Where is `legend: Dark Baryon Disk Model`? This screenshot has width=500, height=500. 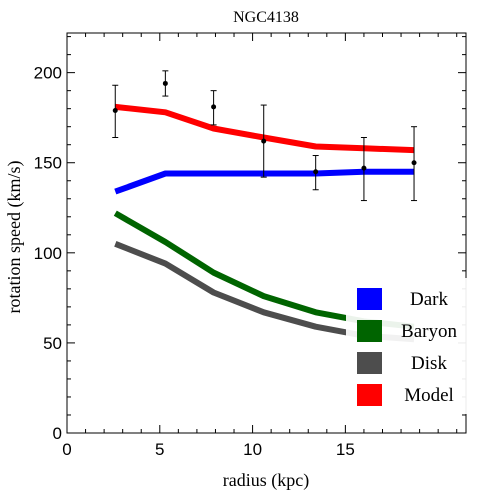 legend: Dark Baryon Disk Model is located at coordinates (407, 346).